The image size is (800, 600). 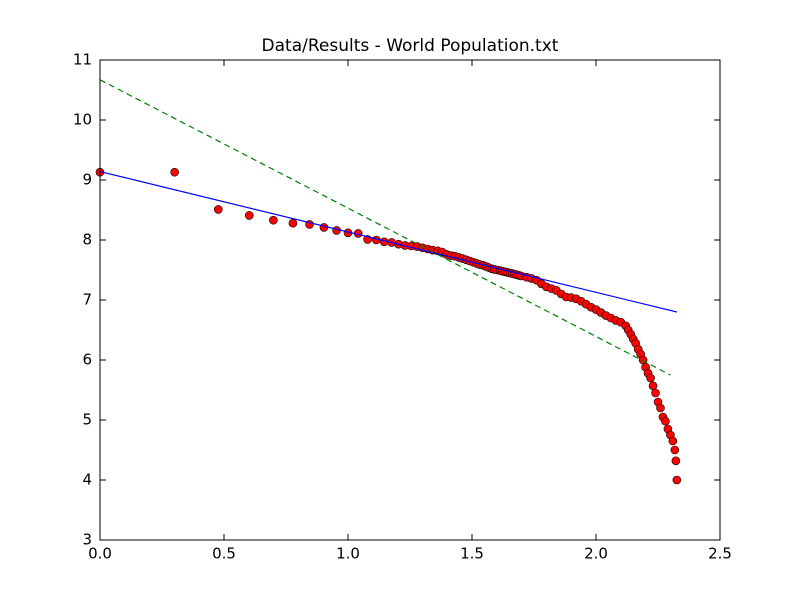 What do you see at coordinates (82, 60) in the screenshot?
I see `y-tick-label: 11` at bounding box center [82, 60].